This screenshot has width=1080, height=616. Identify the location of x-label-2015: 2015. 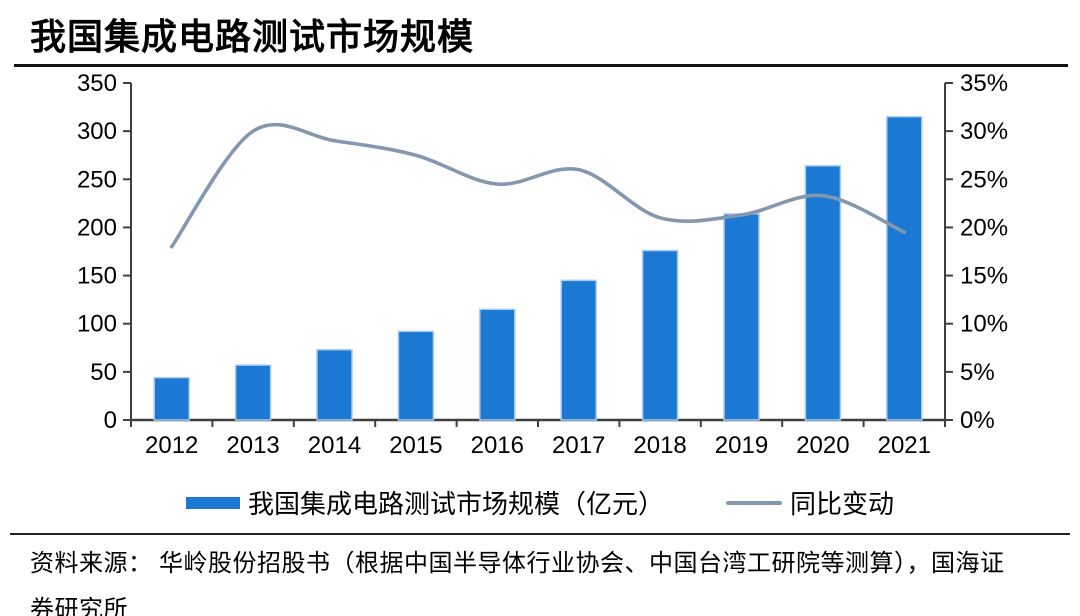
(415, 445).